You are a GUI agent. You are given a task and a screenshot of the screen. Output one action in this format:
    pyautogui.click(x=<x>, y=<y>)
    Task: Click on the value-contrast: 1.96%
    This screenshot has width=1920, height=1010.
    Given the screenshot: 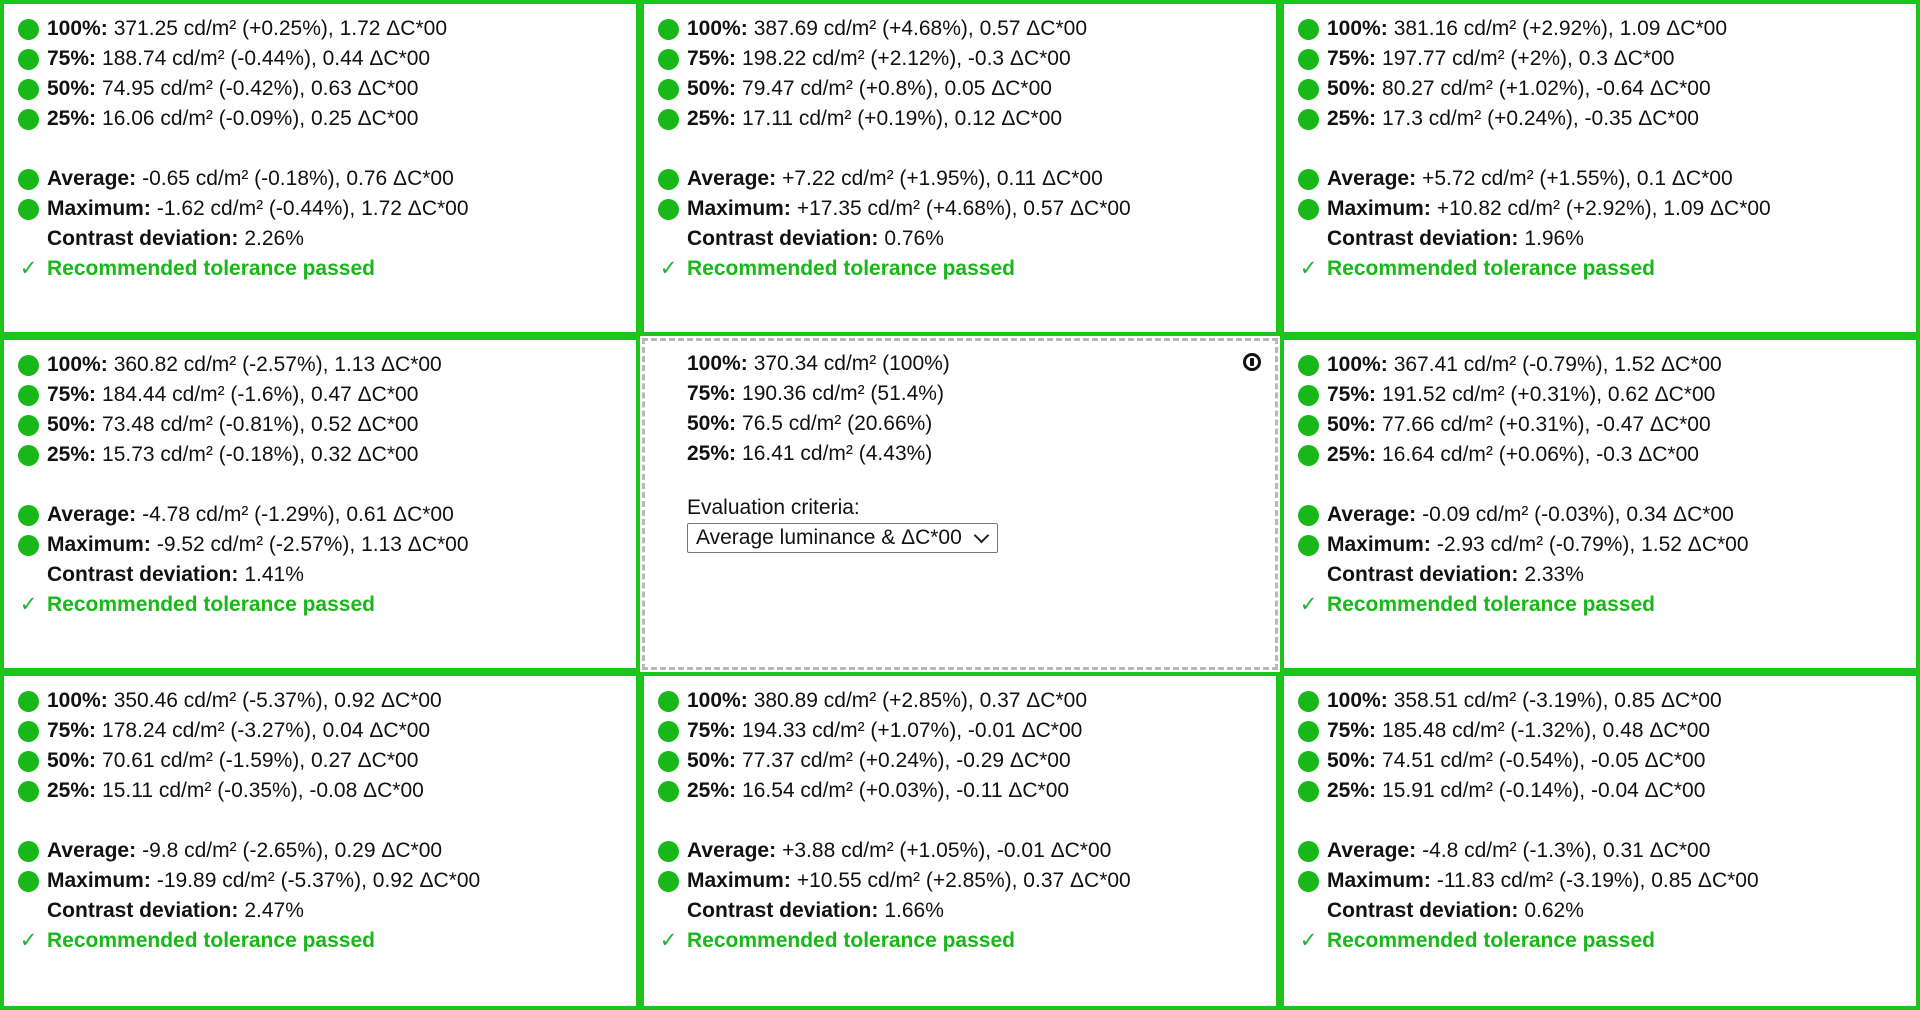 What is the action you would take?
    pyautogui.click(x=1554, y=238)
    